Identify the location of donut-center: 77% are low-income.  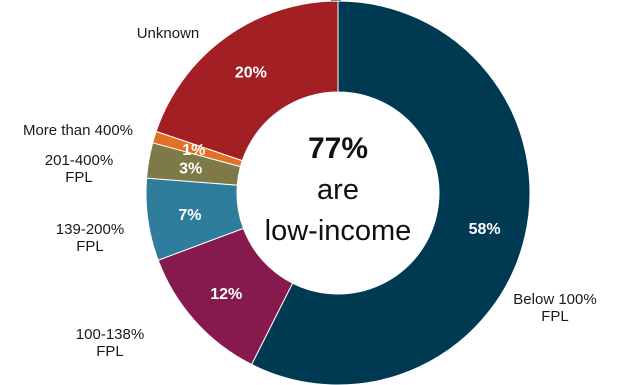
(338, 189).